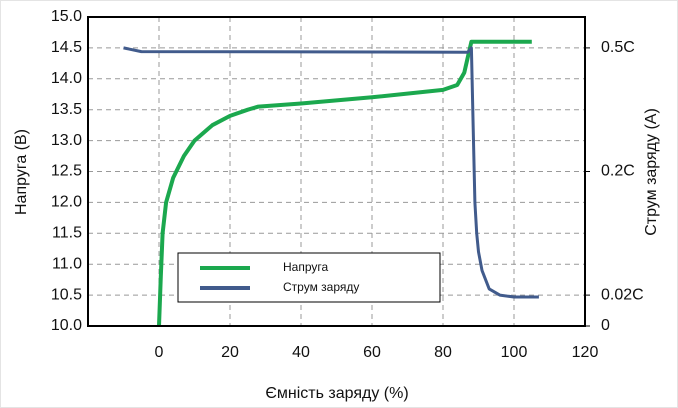 The image size is (678, 408). I want to click on y-tick-label: 13.0, so click(66, 140).